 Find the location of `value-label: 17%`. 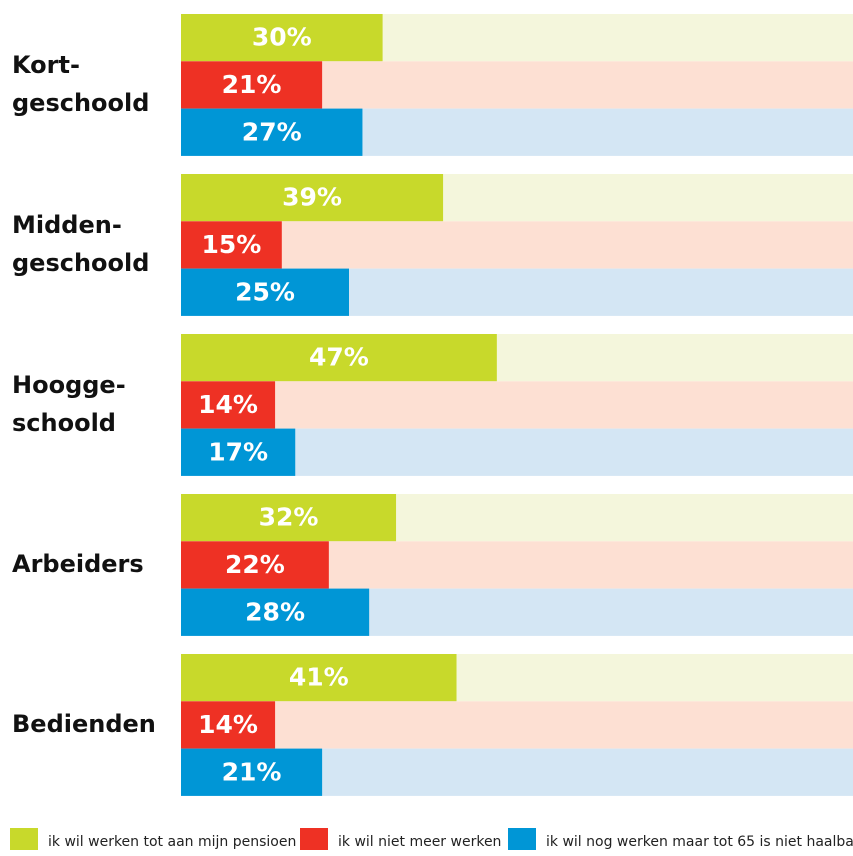

value-label: 17% is located at coordinates (238, 451).